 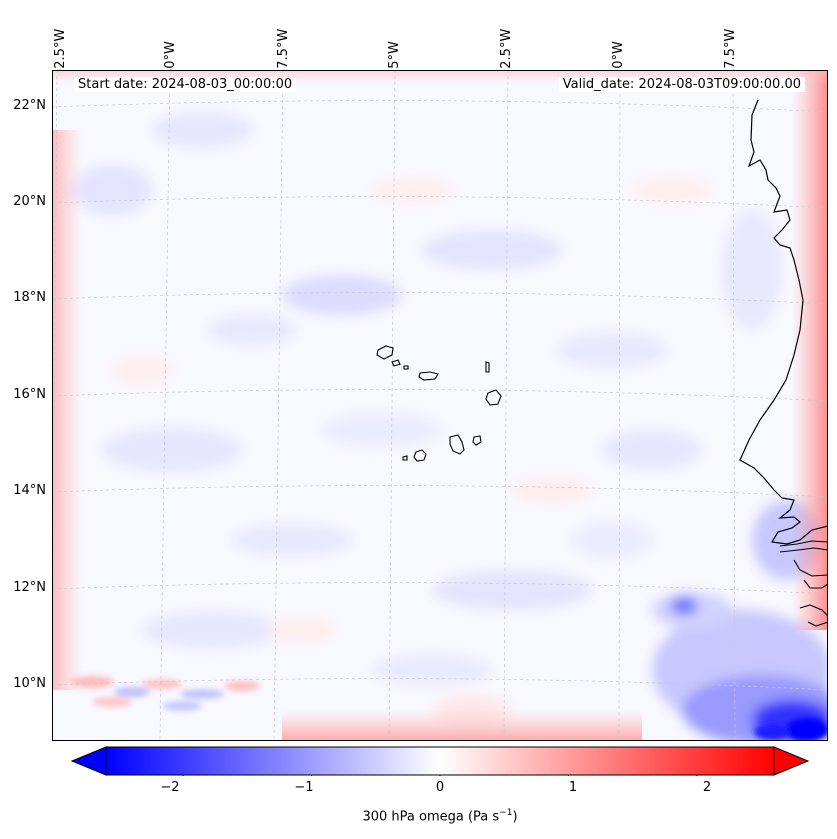 I want to click on lat-label-22n: 22°N, so click(x=29, y=105).